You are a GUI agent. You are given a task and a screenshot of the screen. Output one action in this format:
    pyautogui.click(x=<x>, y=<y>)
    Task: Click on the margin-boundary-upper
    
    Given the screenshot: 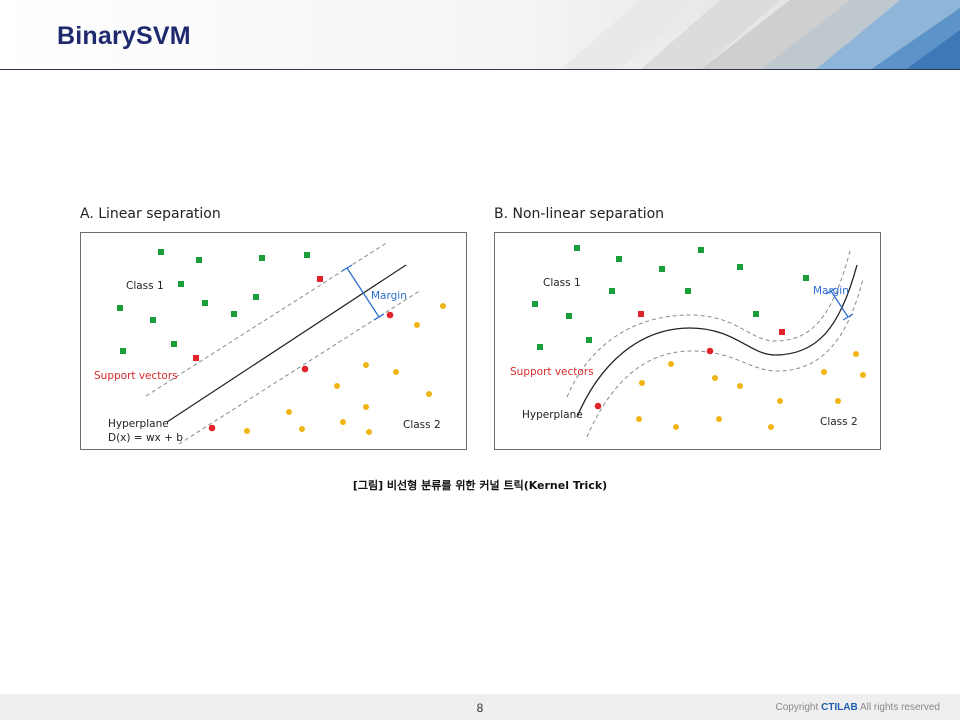 What is the action you would take?
    pyautogui.click(x=708, y=324)
    